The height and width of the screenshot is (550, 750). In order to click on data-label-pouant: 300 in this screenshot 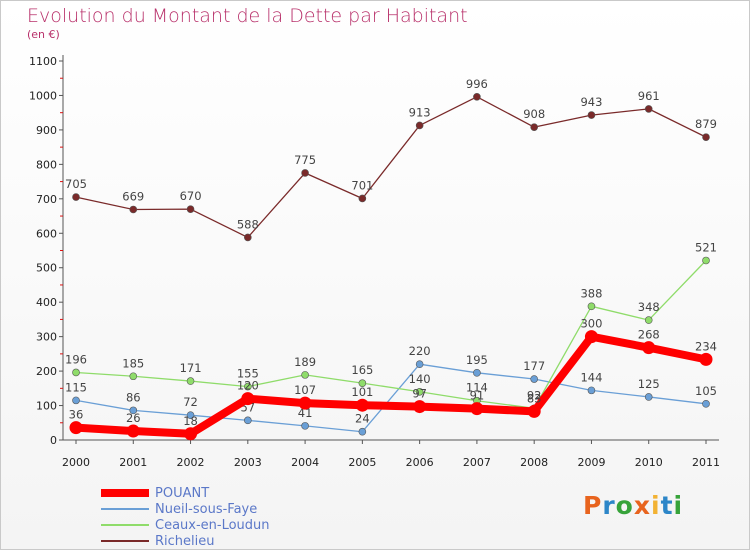, I will do `click(591, 324)`.